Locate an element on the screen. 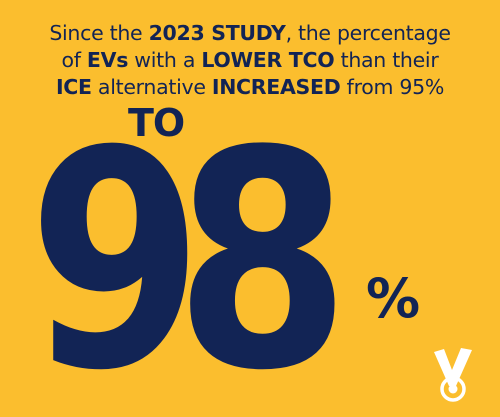 The width and height of the screenshot is (500, 417). headline-text: with a is located at coordinates (165, 60).